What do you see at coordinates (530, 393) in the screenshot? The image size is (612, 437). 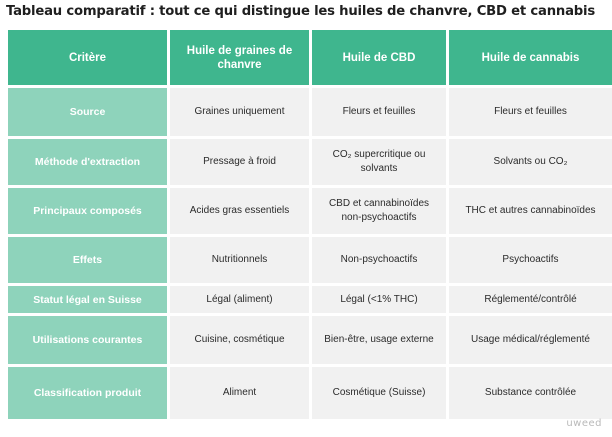 I see `table-cell: Substance contrôlée` at bounding box center [530, 393].